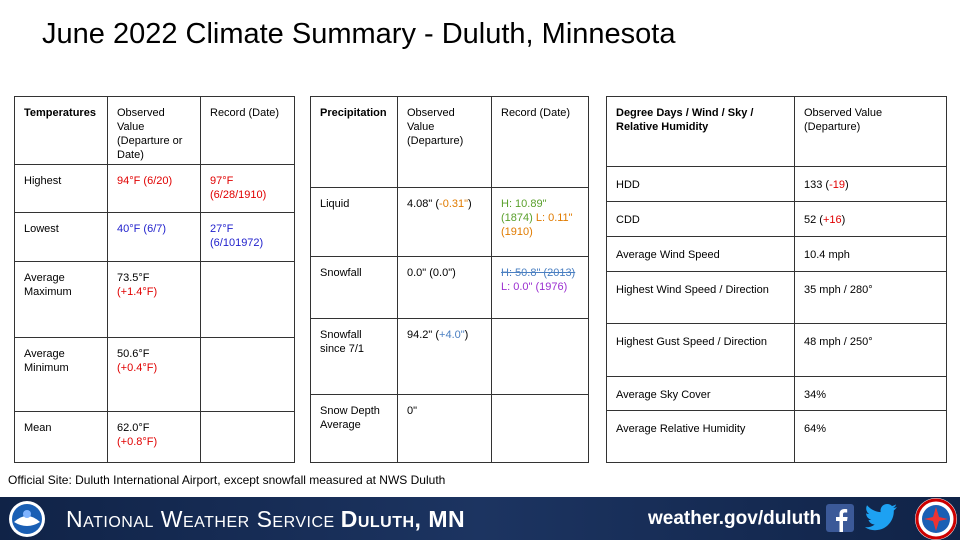 The height and width of the screenshot is (540, 960). Describe the element at coordinates (444, 428) in the screenshot. I see `table-cell: 0"` at that location.